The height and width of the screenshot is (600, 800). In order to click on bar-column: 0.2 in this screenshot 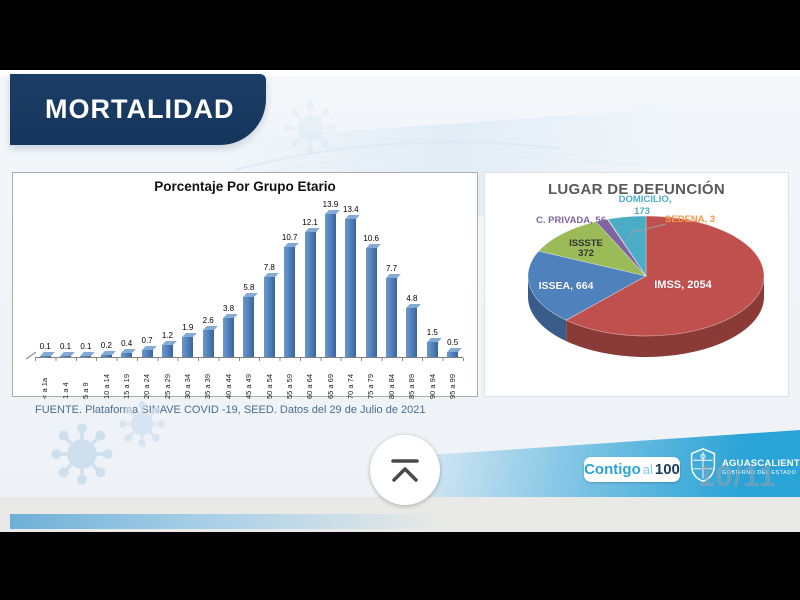, I will do `click(106, 349)`.